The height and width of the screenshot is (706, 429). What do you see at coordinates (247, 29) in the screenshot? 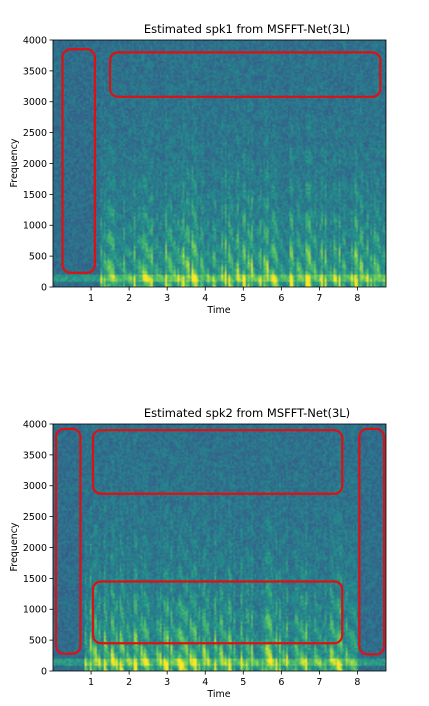
I see `chart-title: Estimated spk1 from MSFFT-Net(3L)` at bounding box center [247, 29].